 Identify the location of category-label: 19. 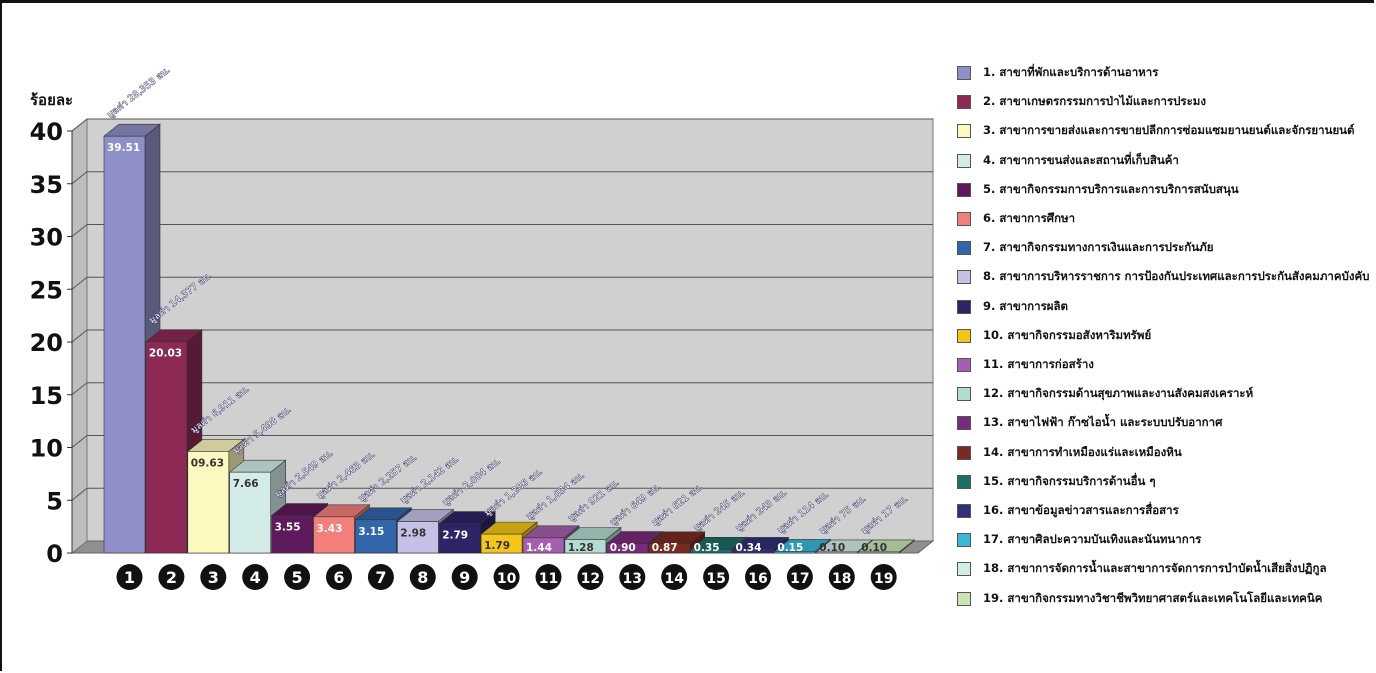
(883, 579).